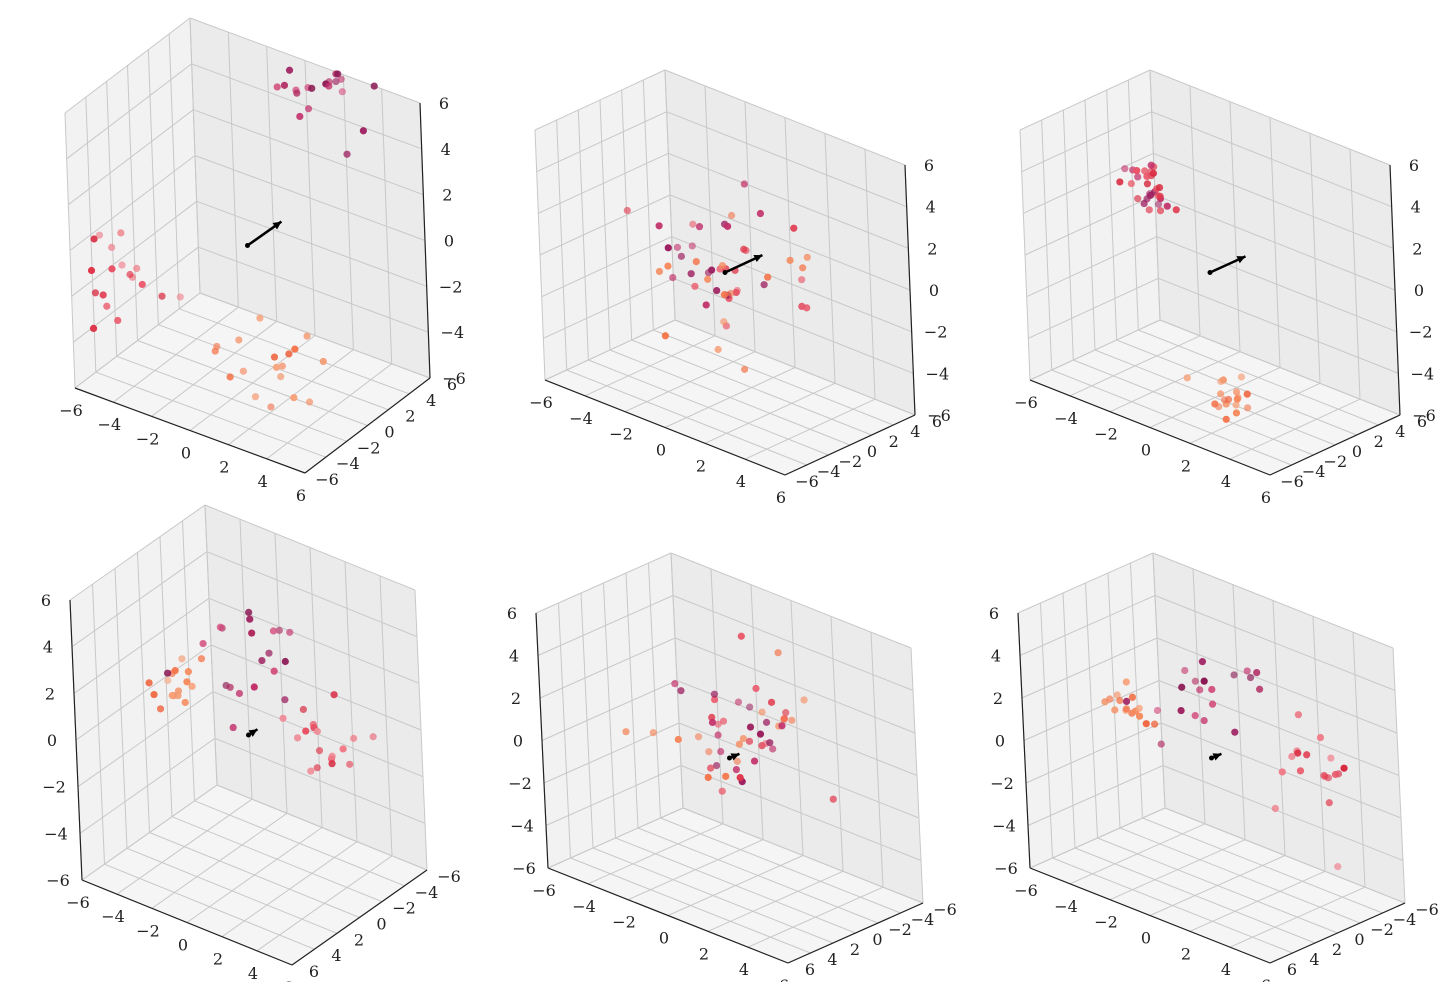 This screenshot has height=982, width=1456. I want to click on z-tick-label: 0, so click(52, 740).